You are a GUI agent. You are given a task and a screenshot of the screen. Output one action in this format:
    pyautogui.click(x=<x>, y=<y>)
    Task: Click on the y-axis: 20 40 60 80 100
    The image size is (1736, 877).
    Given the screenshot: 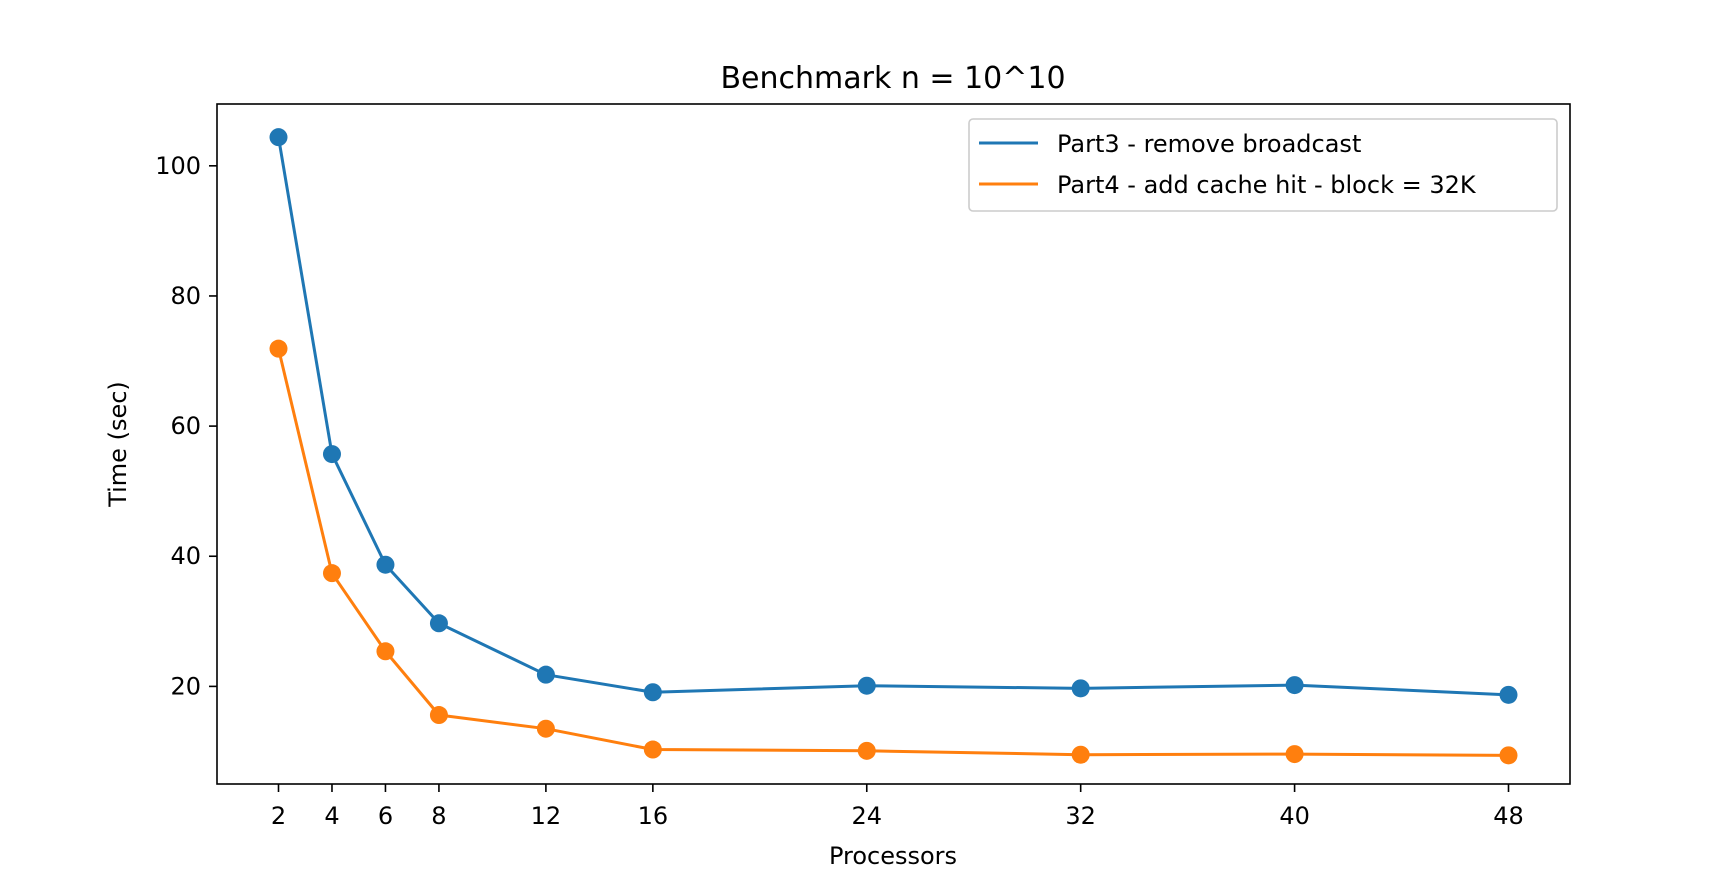 What is the action you would take?
    pyautogui.click(x=186, y=426)
    